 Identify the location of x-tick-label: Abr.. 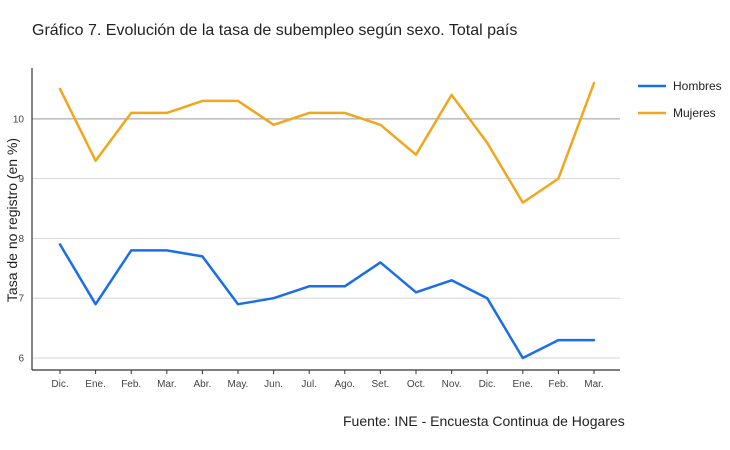
(203, 384).